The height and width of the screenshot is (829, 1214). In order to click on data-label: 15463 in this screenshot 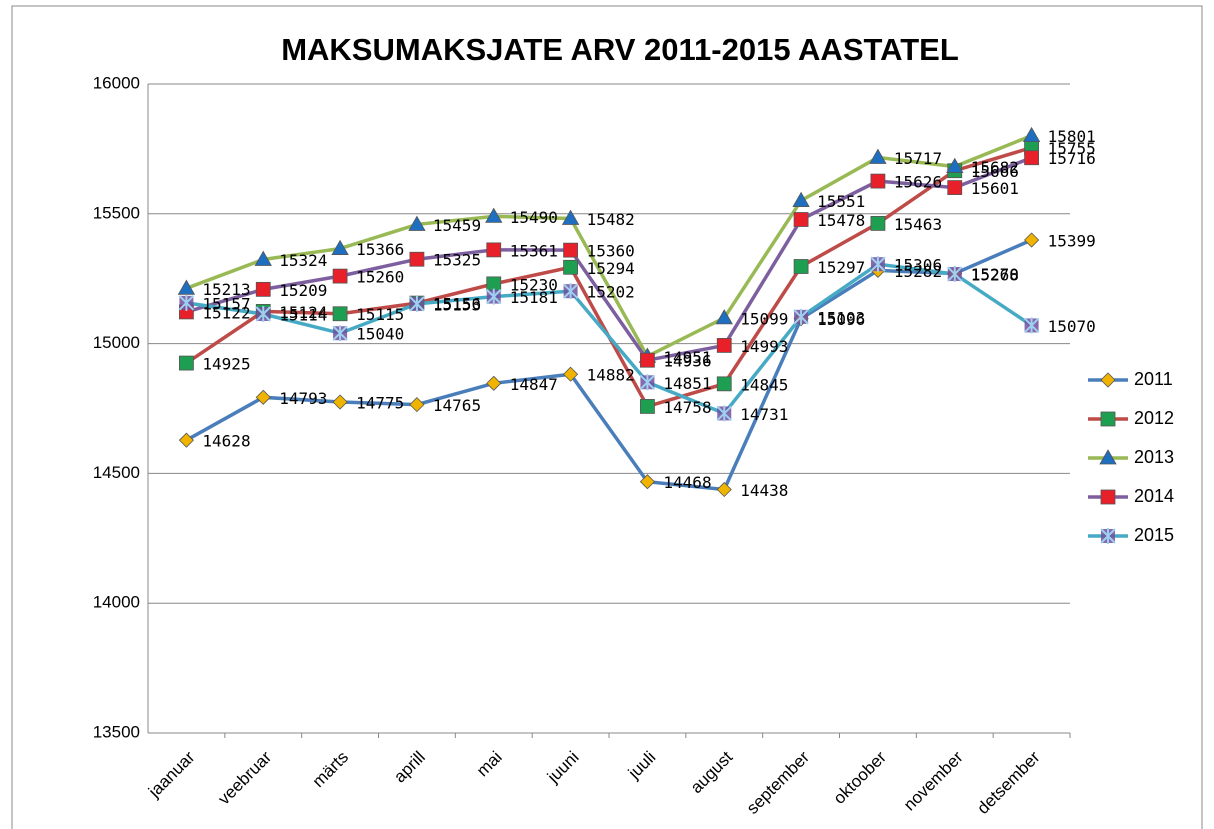, I will do `click(918, 224)`.